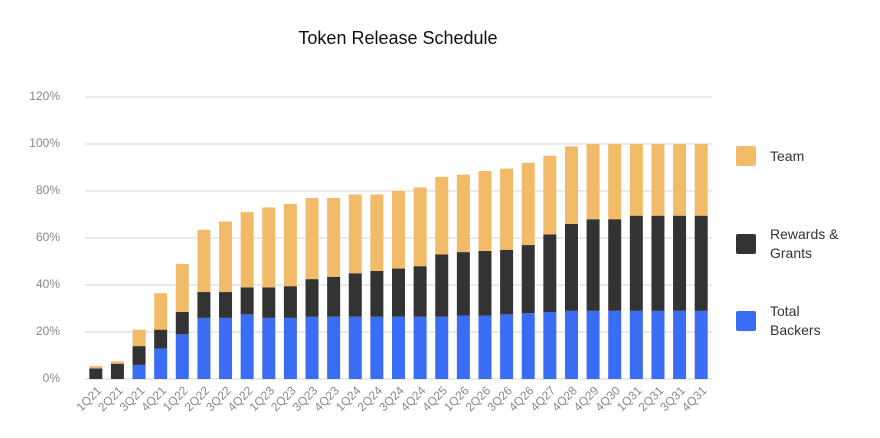  I want to click on legend-label: Rewards & Grants, so click(804, 243).